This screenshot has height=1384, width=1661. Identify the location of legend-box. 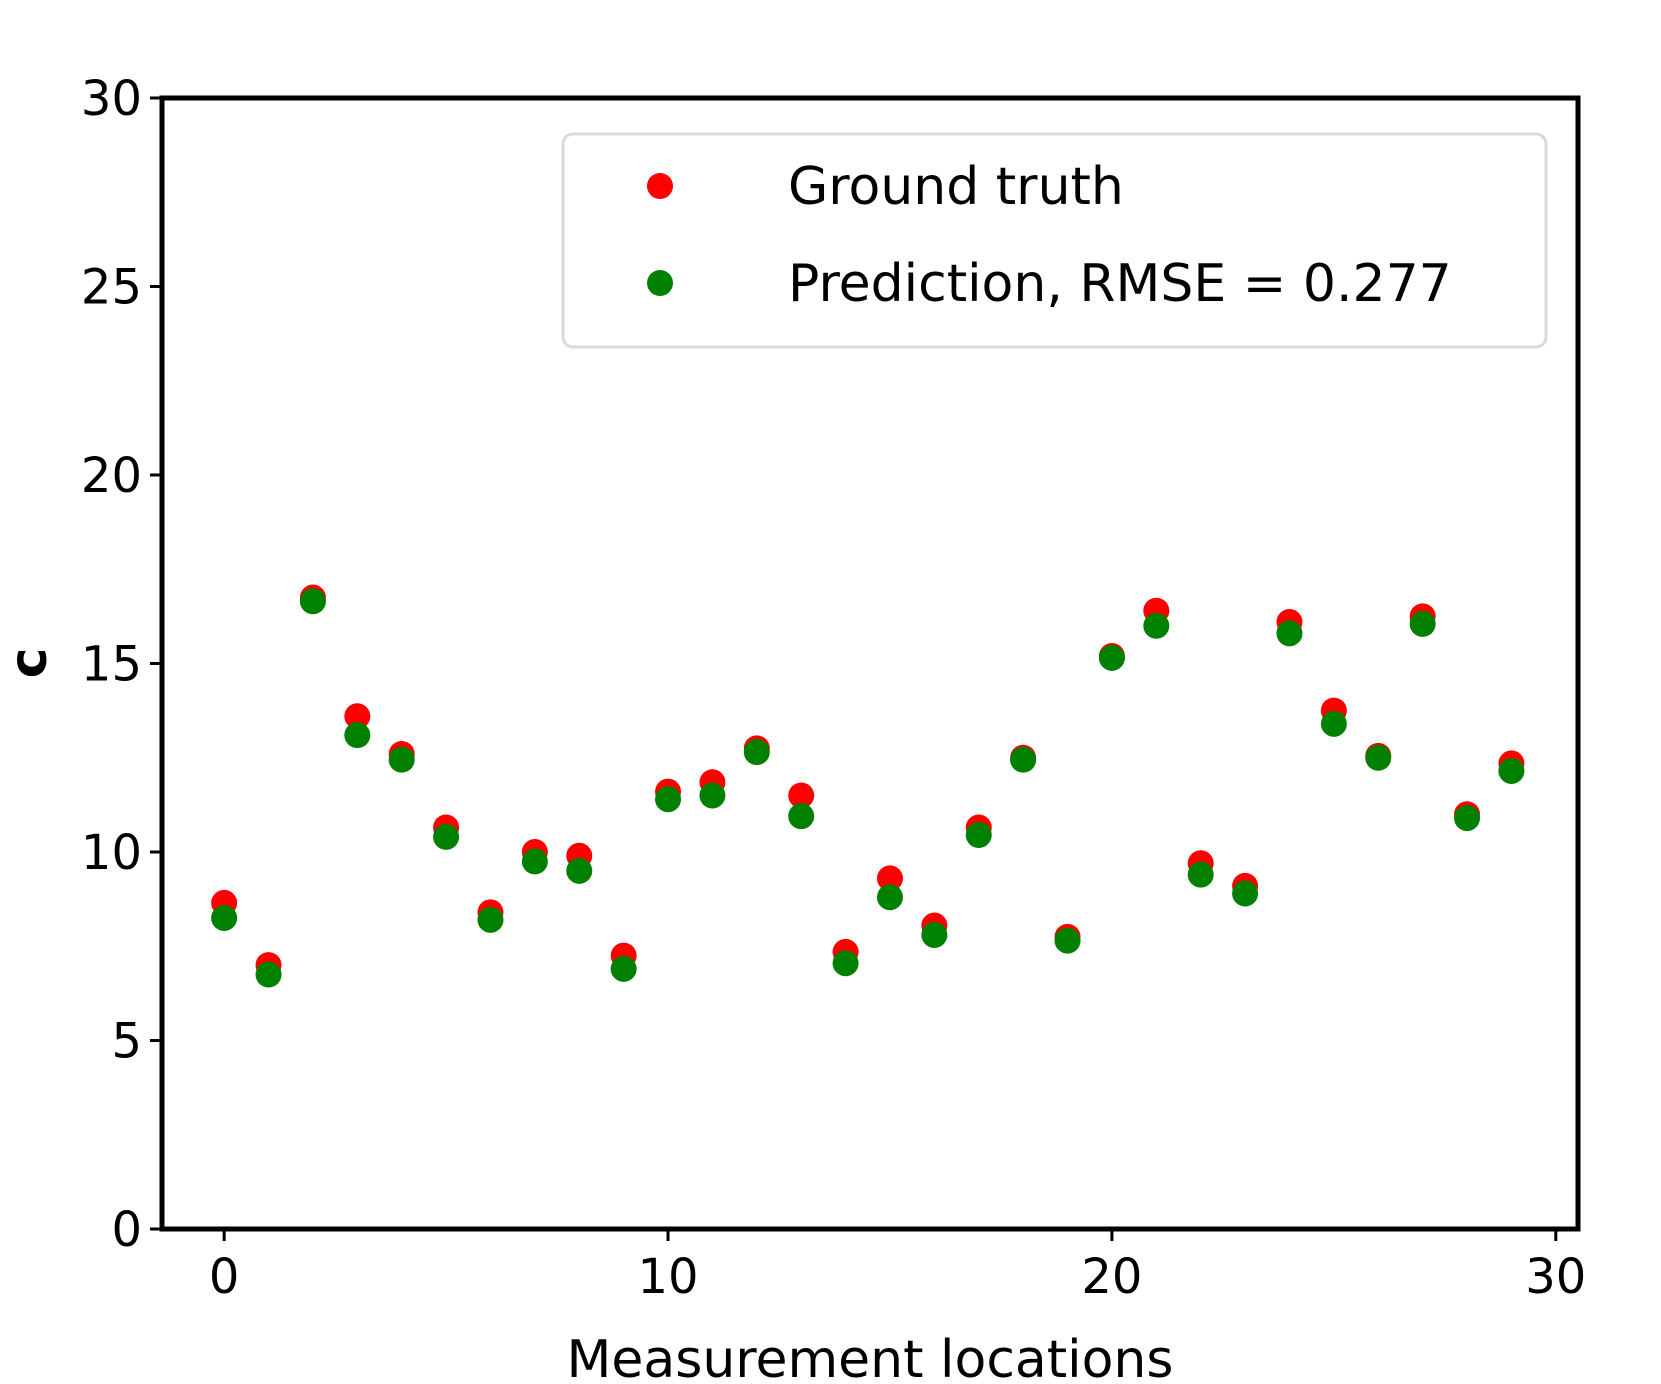
(1054, 240).